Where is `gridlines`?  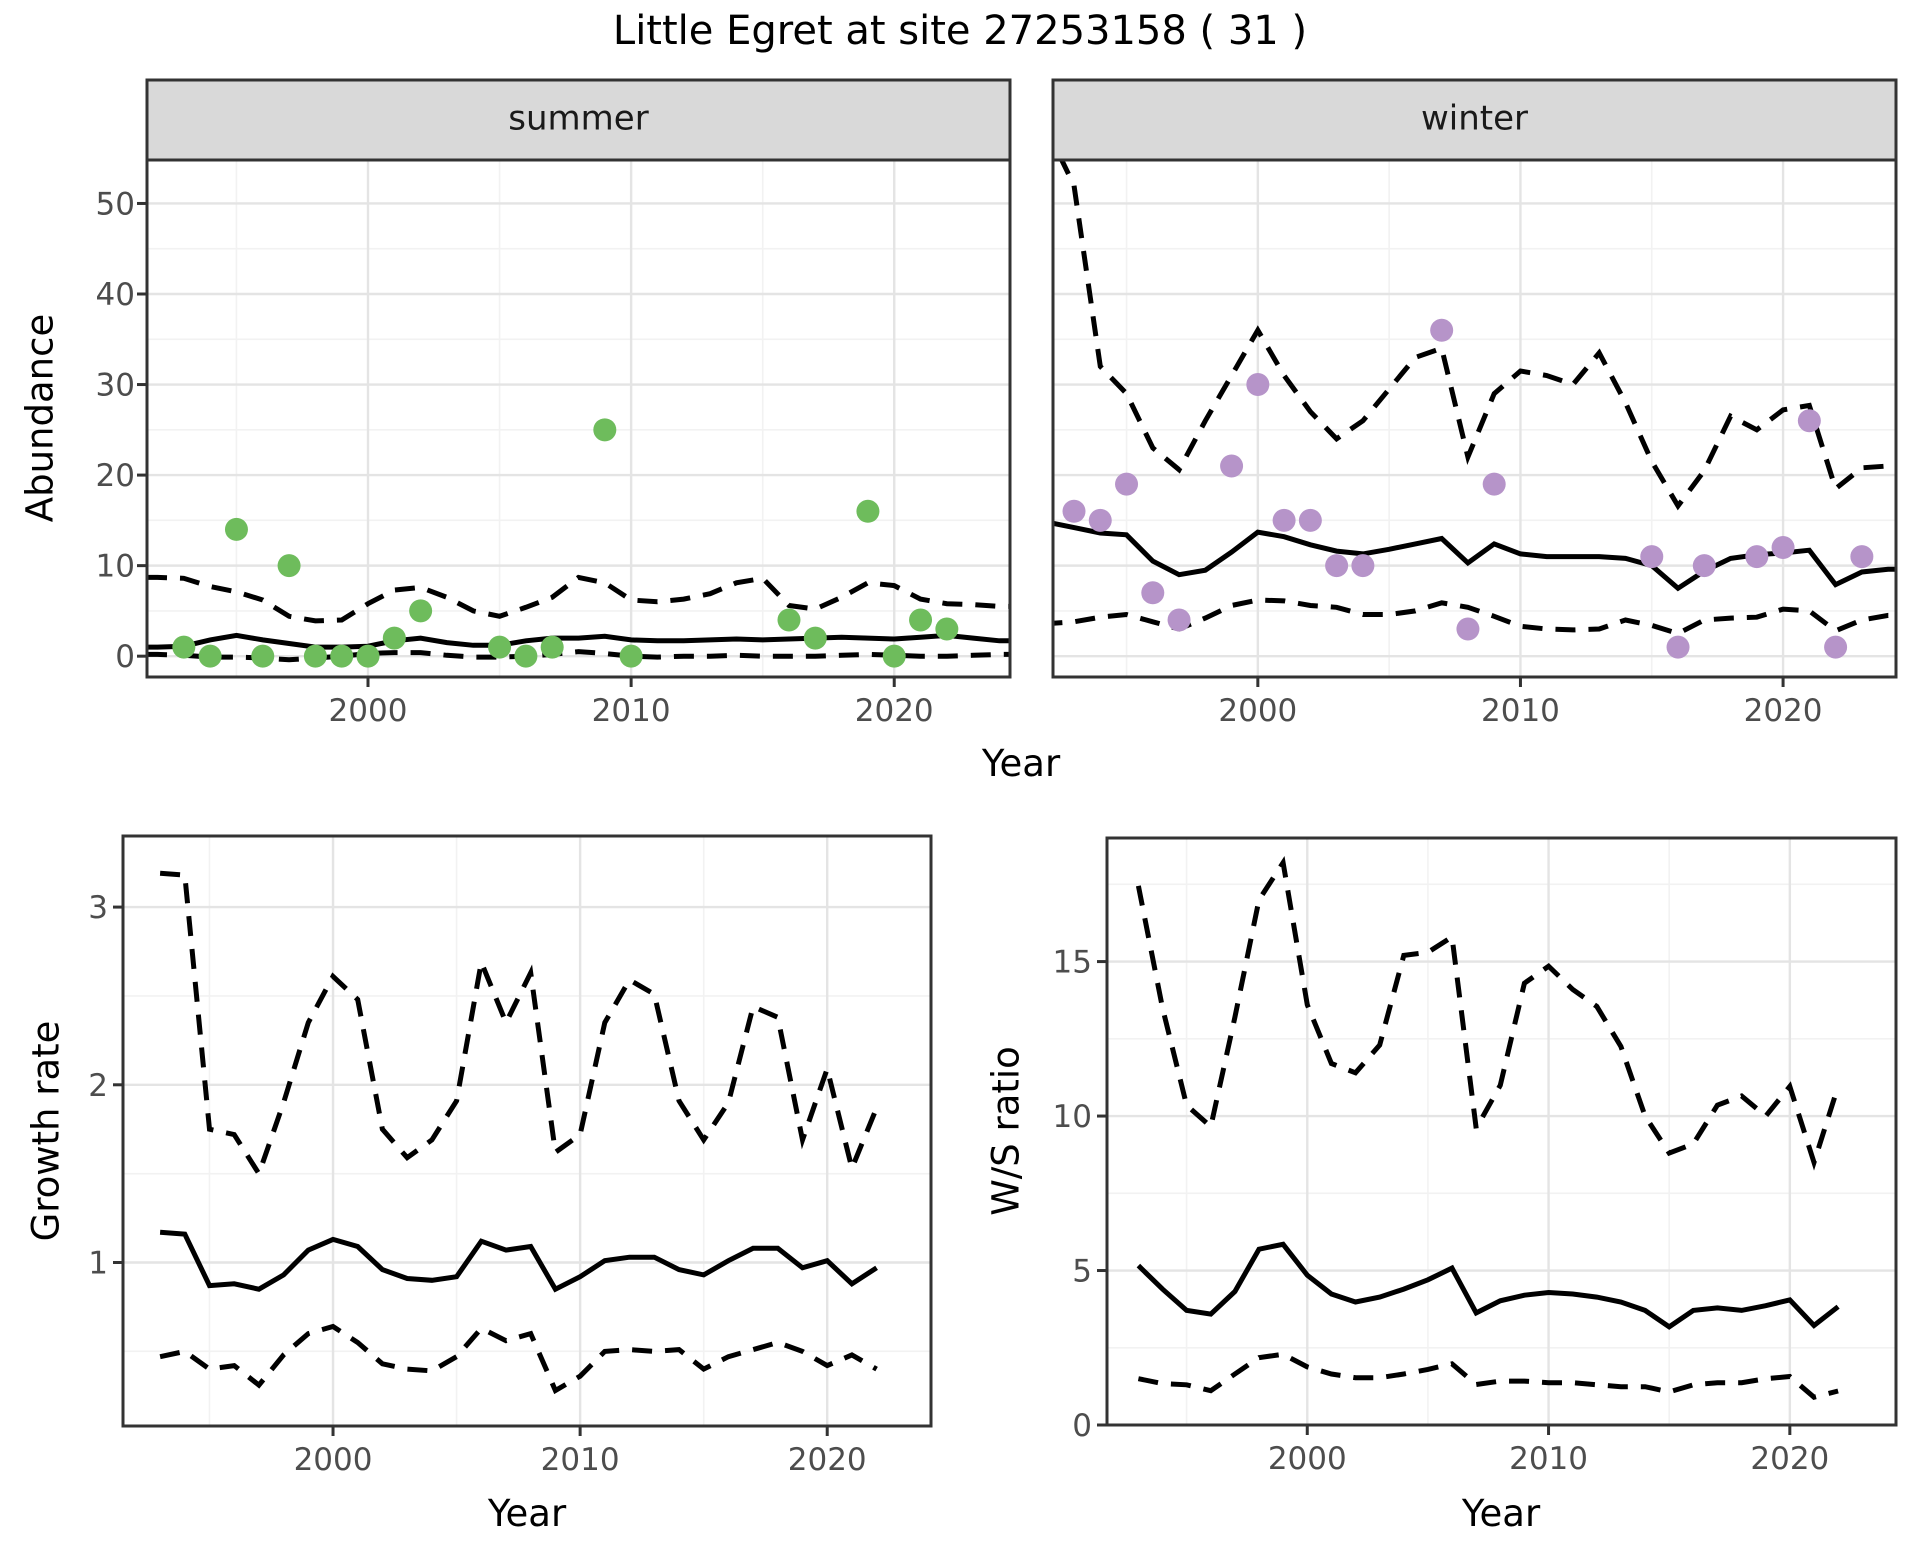 gridlines is located at coordinates (578, 418).